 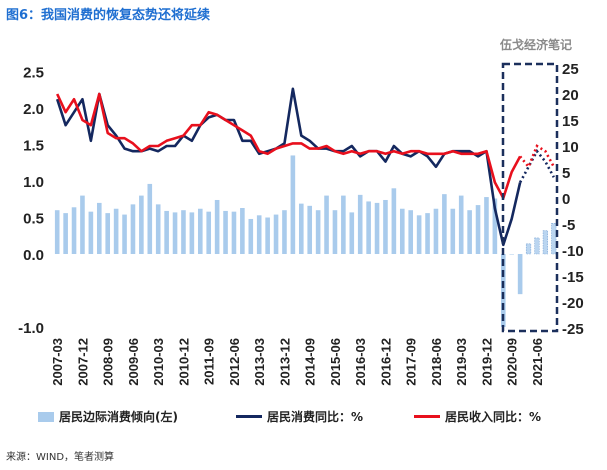 What do you see at coordinates (183, 362) in the screenshot?
I see `x-tick-label: 2010-12` at bounding box center [183, 362].